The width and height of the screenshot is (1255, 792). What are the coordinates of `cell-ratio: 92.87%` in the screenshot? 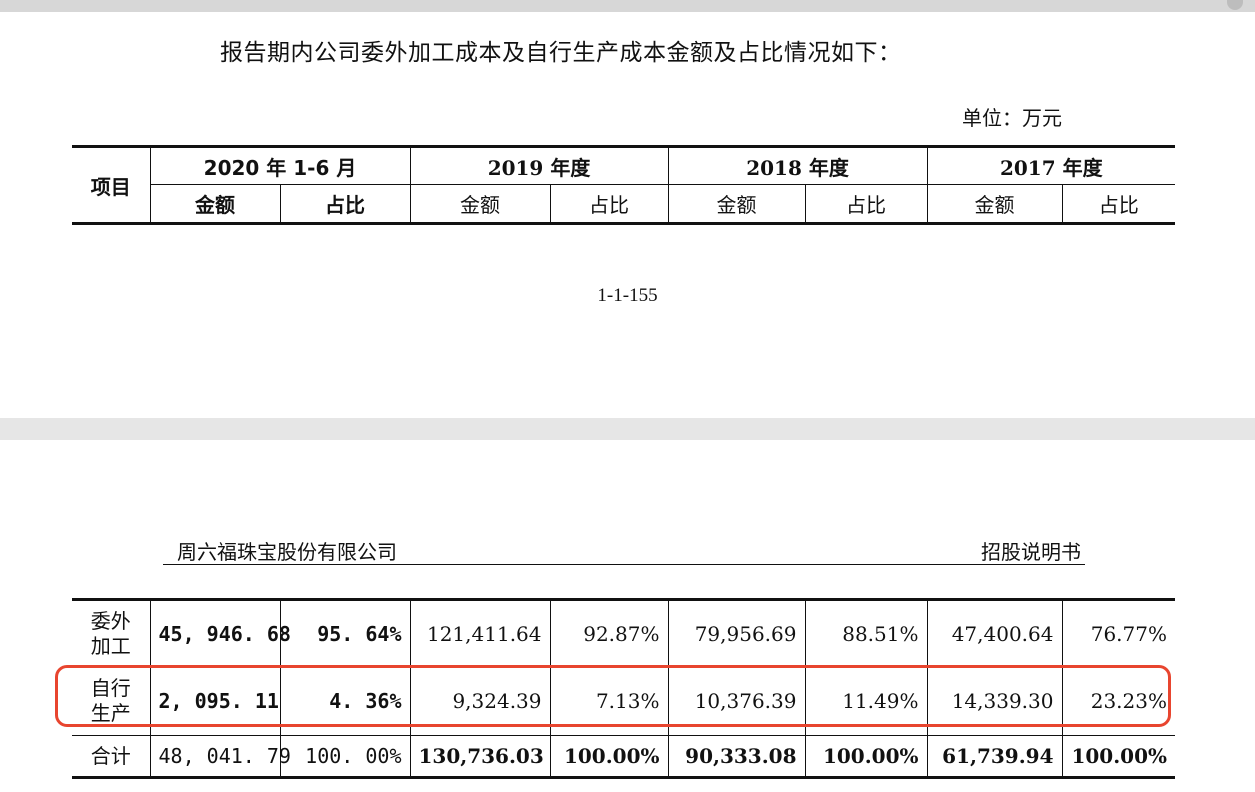 It's located at (608, 633).